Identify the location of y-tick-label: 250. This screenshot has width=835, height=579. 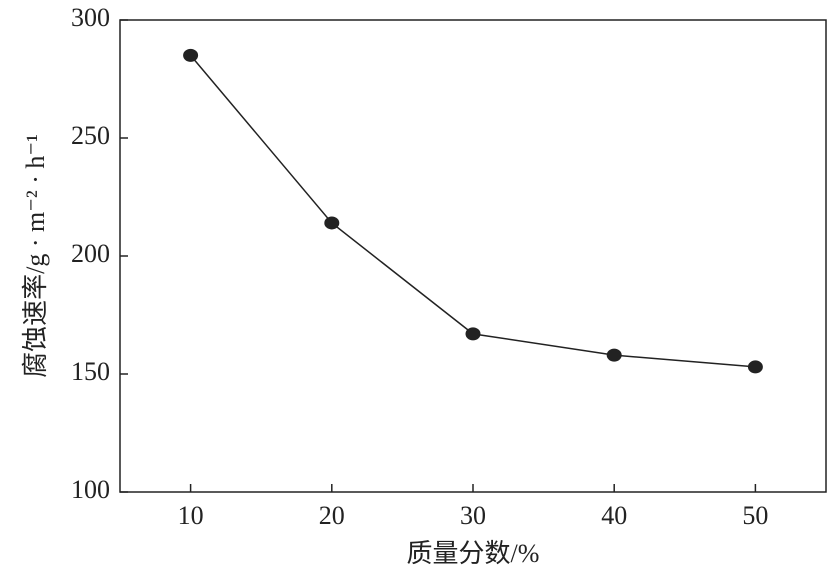
(90, 135).